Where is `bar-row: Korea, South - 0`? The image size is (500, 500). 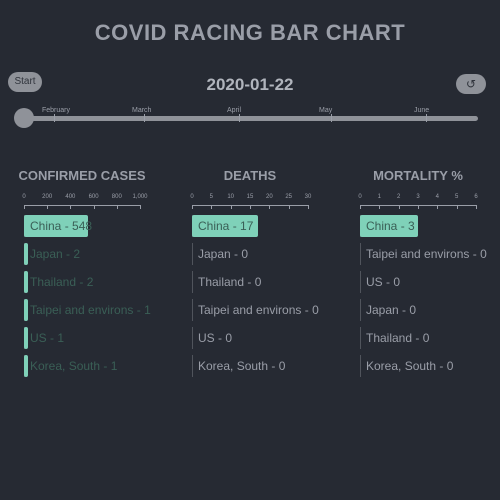 bar-row: Korea, South - 0 is located at coordinates (274, 369).